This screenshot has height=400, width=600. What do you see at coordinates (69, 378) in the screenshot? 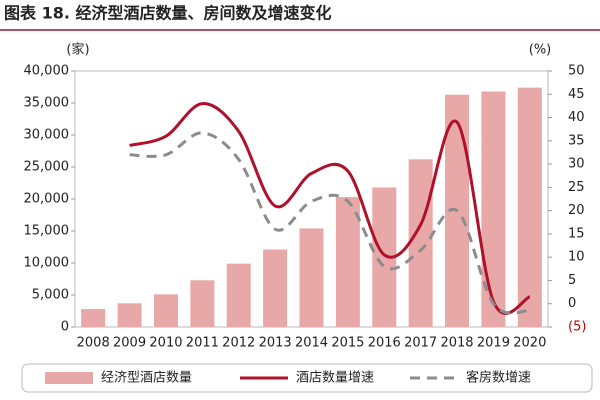
I see `legend-swatch` at bounding box center [69, 378].